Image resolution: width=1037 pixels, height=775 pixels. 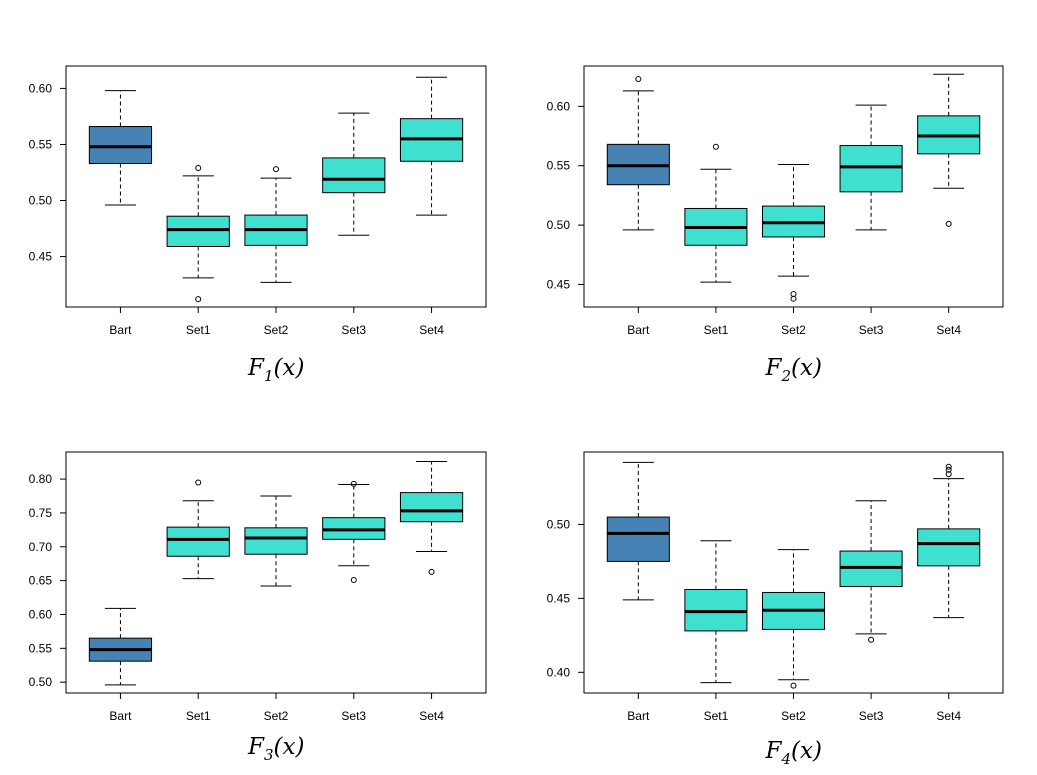 I want to click on y-tick-label: 0.40, so click(x=559, y=672).